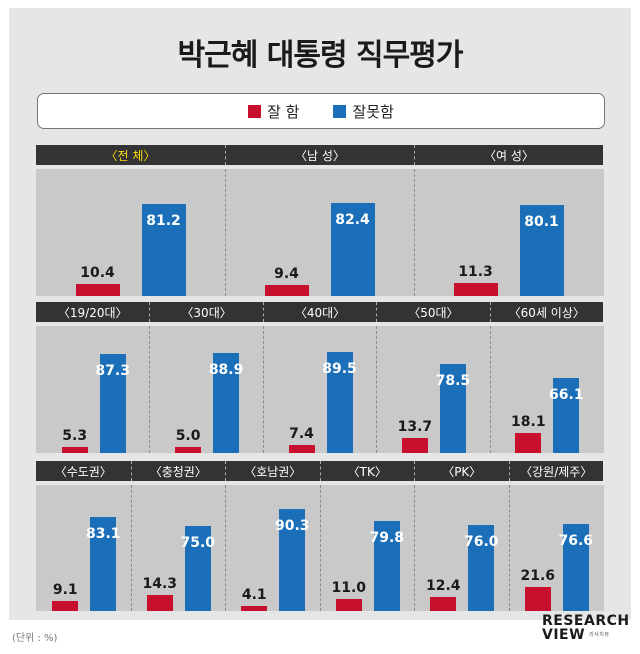 This screenshot has height=654, width=640. Describe the element at coordinates (352, 219) in the screenshot. I see `value-label-bad: 82.4` at that location.